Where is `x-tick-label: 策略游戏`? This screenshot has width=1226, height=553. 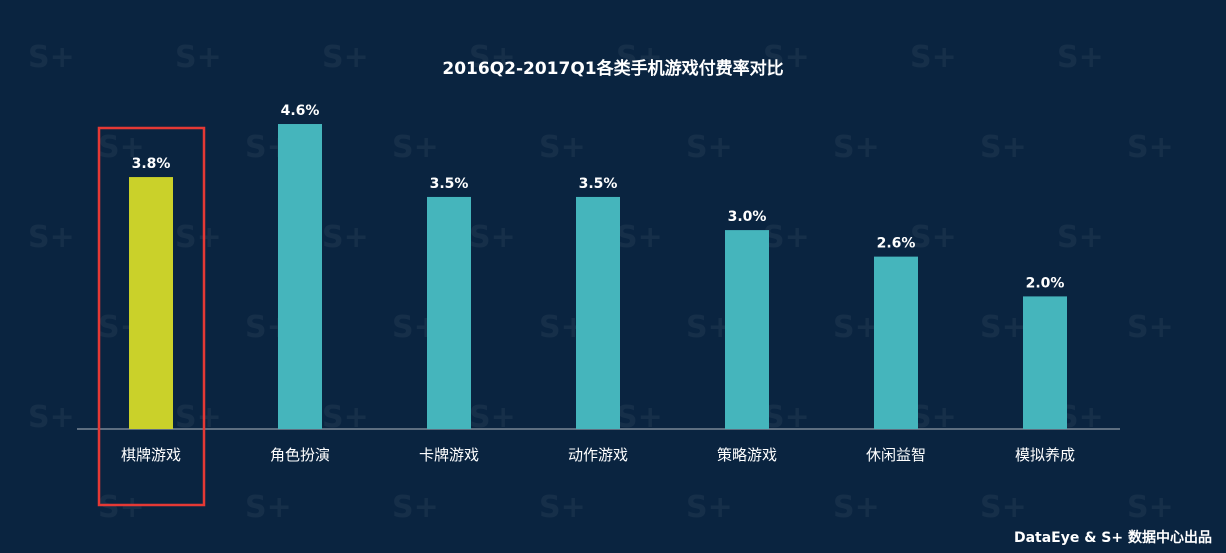 x-tick-label: 策略游戏 is located at coordinates (747, 455).